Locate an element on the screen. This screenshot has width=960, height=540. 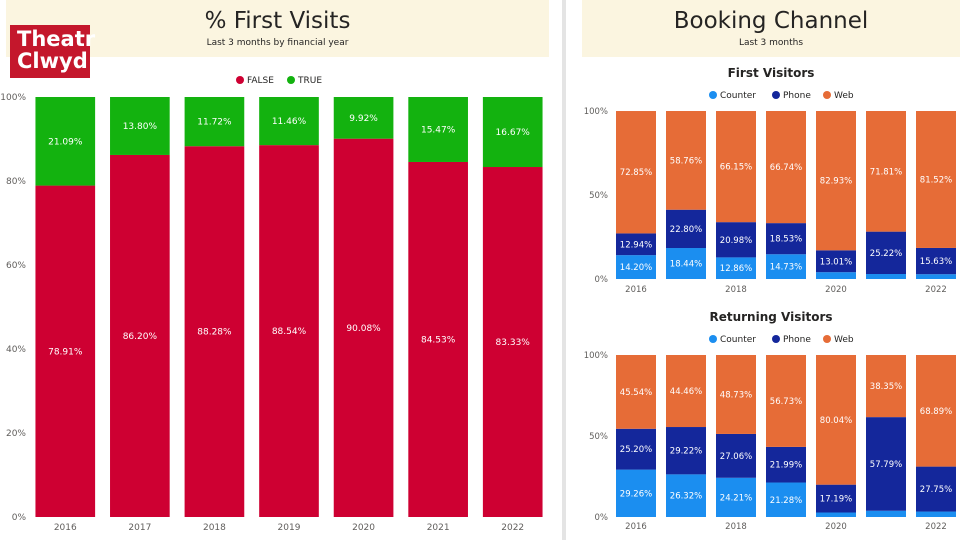
y-tick-label: 60% is located at coordinates (16, 266).